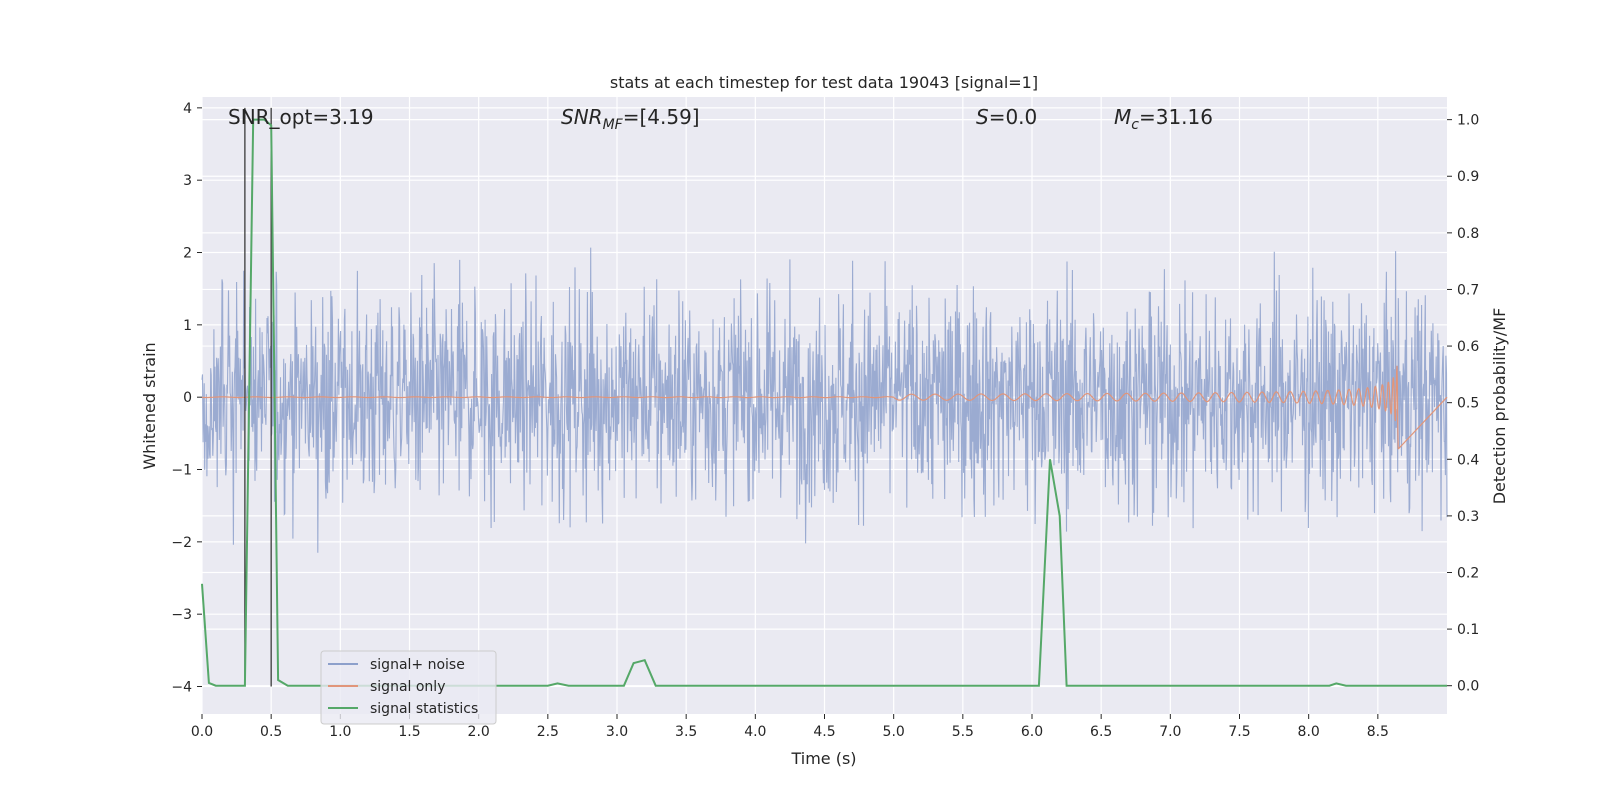 This screenshot has height=800, width=1600. Describe the element at coordinates (181, 543) in the screenshot. I see `y-left-tick-label: −2` at that location.